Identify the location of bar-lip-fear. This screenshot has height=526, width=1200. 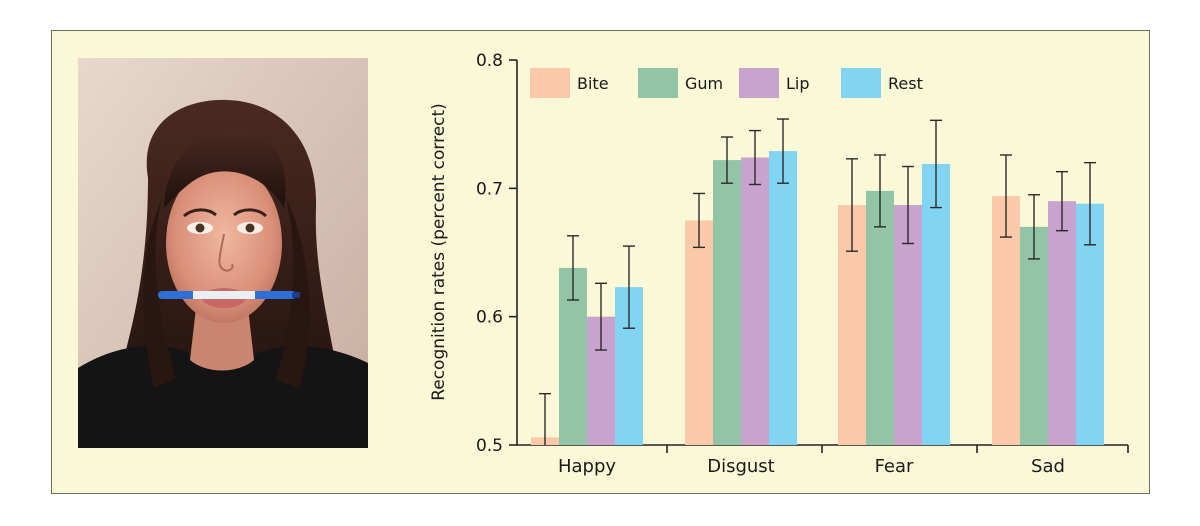
(908, 325).